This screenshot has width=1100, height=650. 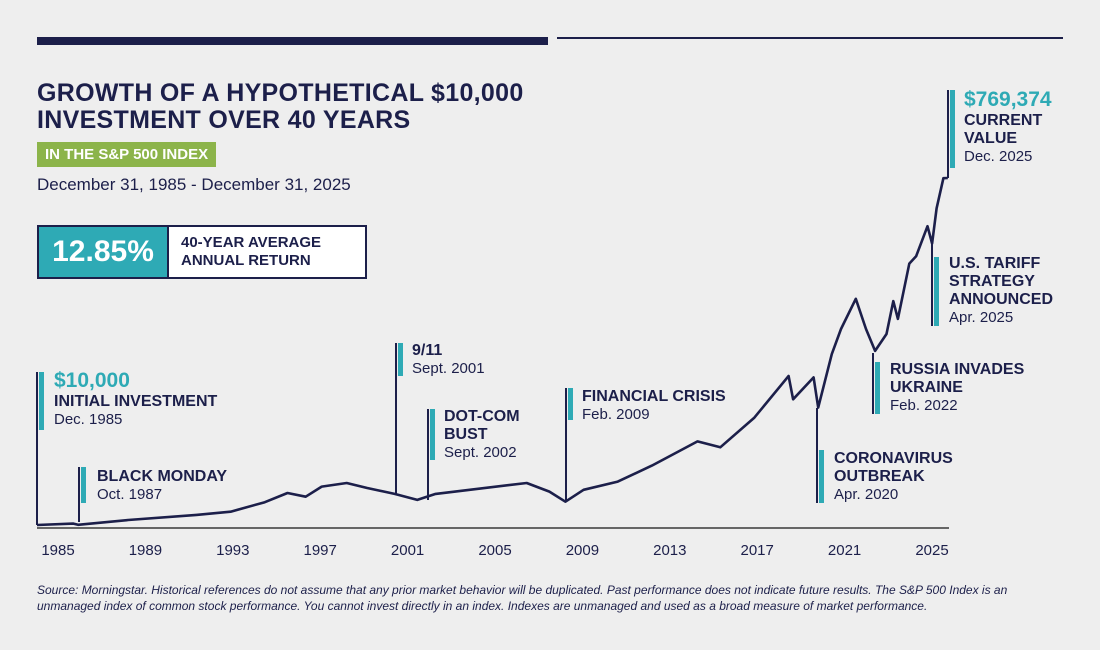 I want to click on stat-label-line-1: 40-YEAR AVERAGE, so click(x=251, y=242).